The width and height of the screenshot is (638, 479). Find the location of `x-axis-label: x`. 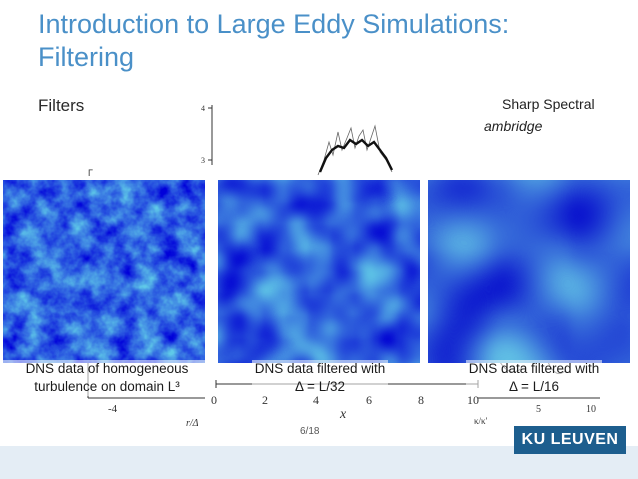

x-axis-label: x is located at coordinates (343, 414).